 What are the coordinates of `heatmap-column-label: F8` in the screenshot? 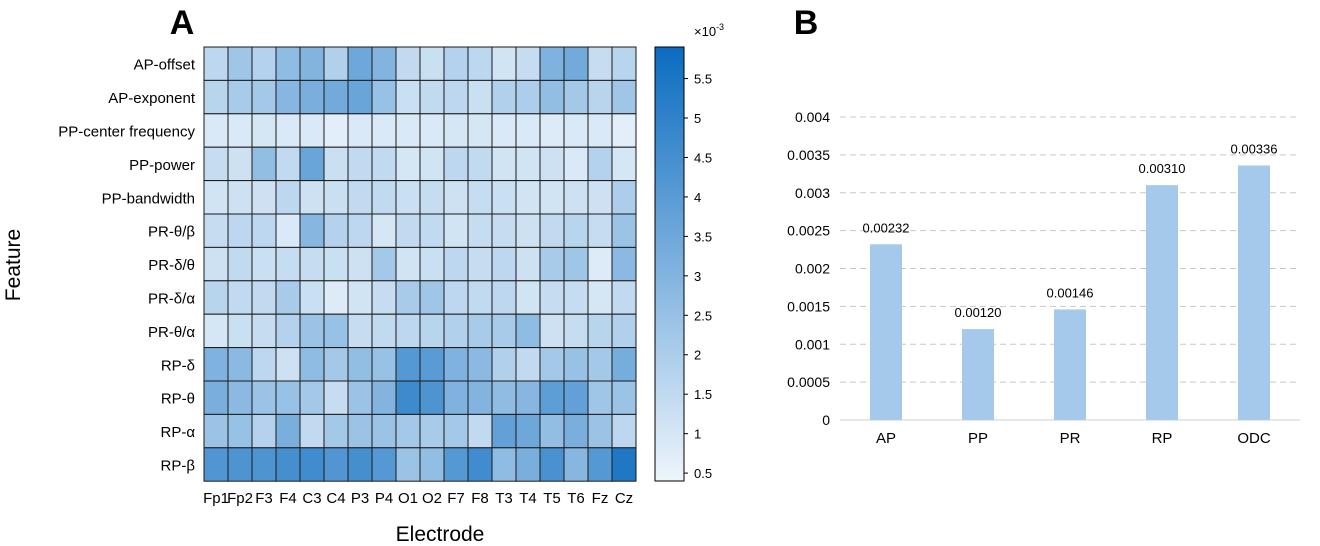 It's located at (480, 498).